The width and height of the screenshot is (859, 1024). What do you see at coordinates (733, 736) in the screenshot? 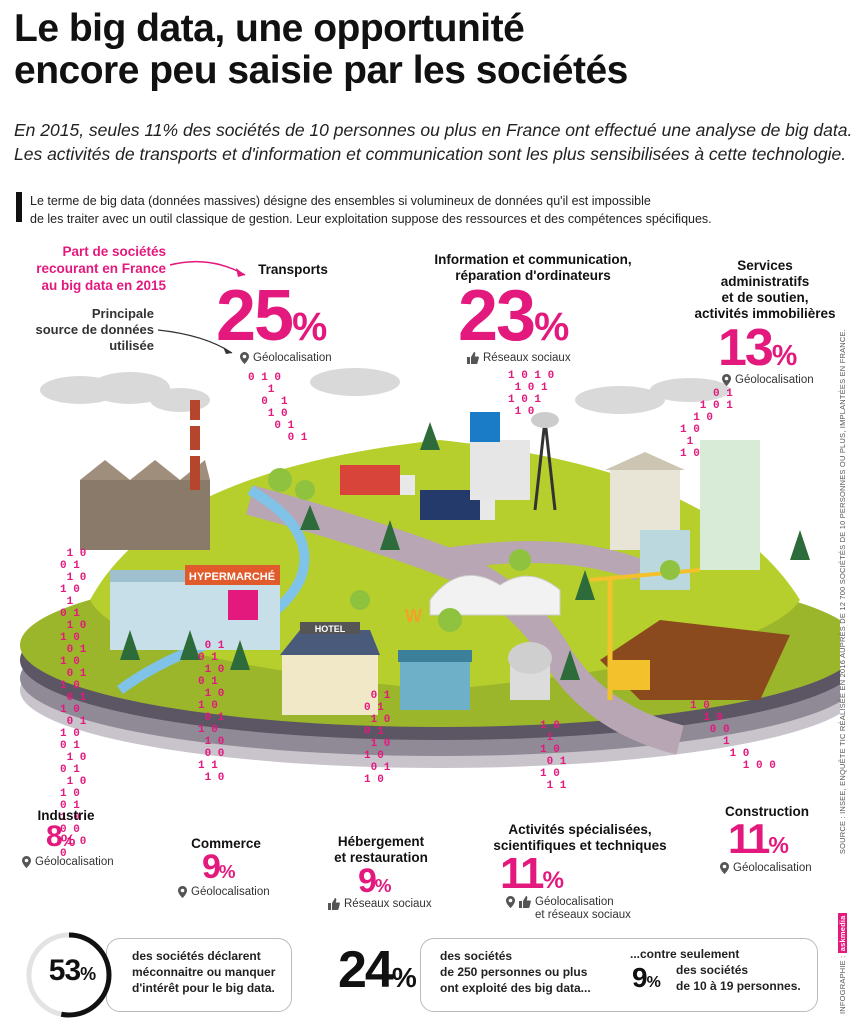
I see `binary-stream-construction: 1 0 1 0 0 0 1 1 0 1 0 0` at bounding box center [733, 736].